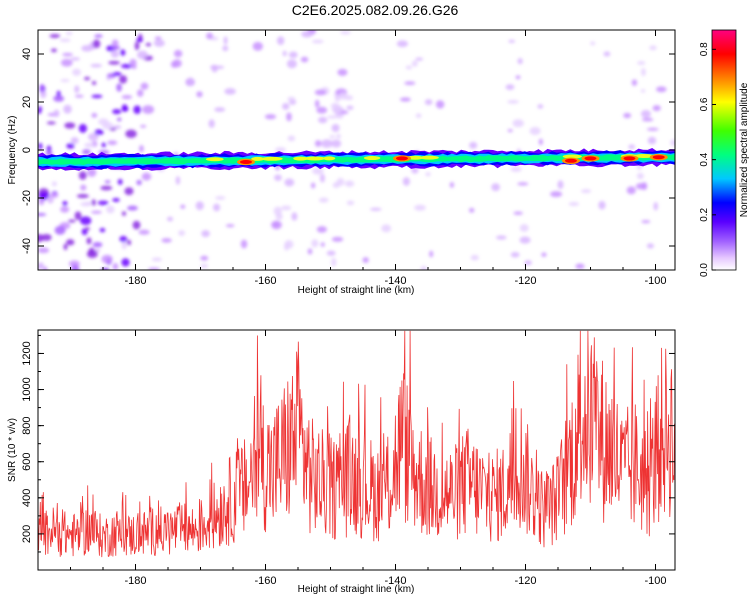 Image resolution: width=750 pixels, height=600 pixels. I want to click on x-tick-label: -100, so click(655, 281).